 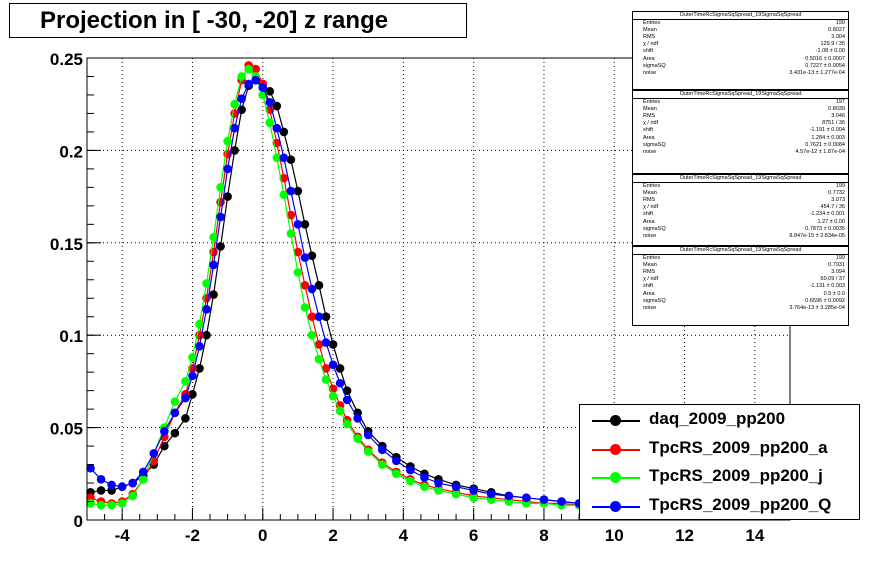 I want to click on legend-item: TpcRS_2009_pp200_j, so click(x=719, y=477).